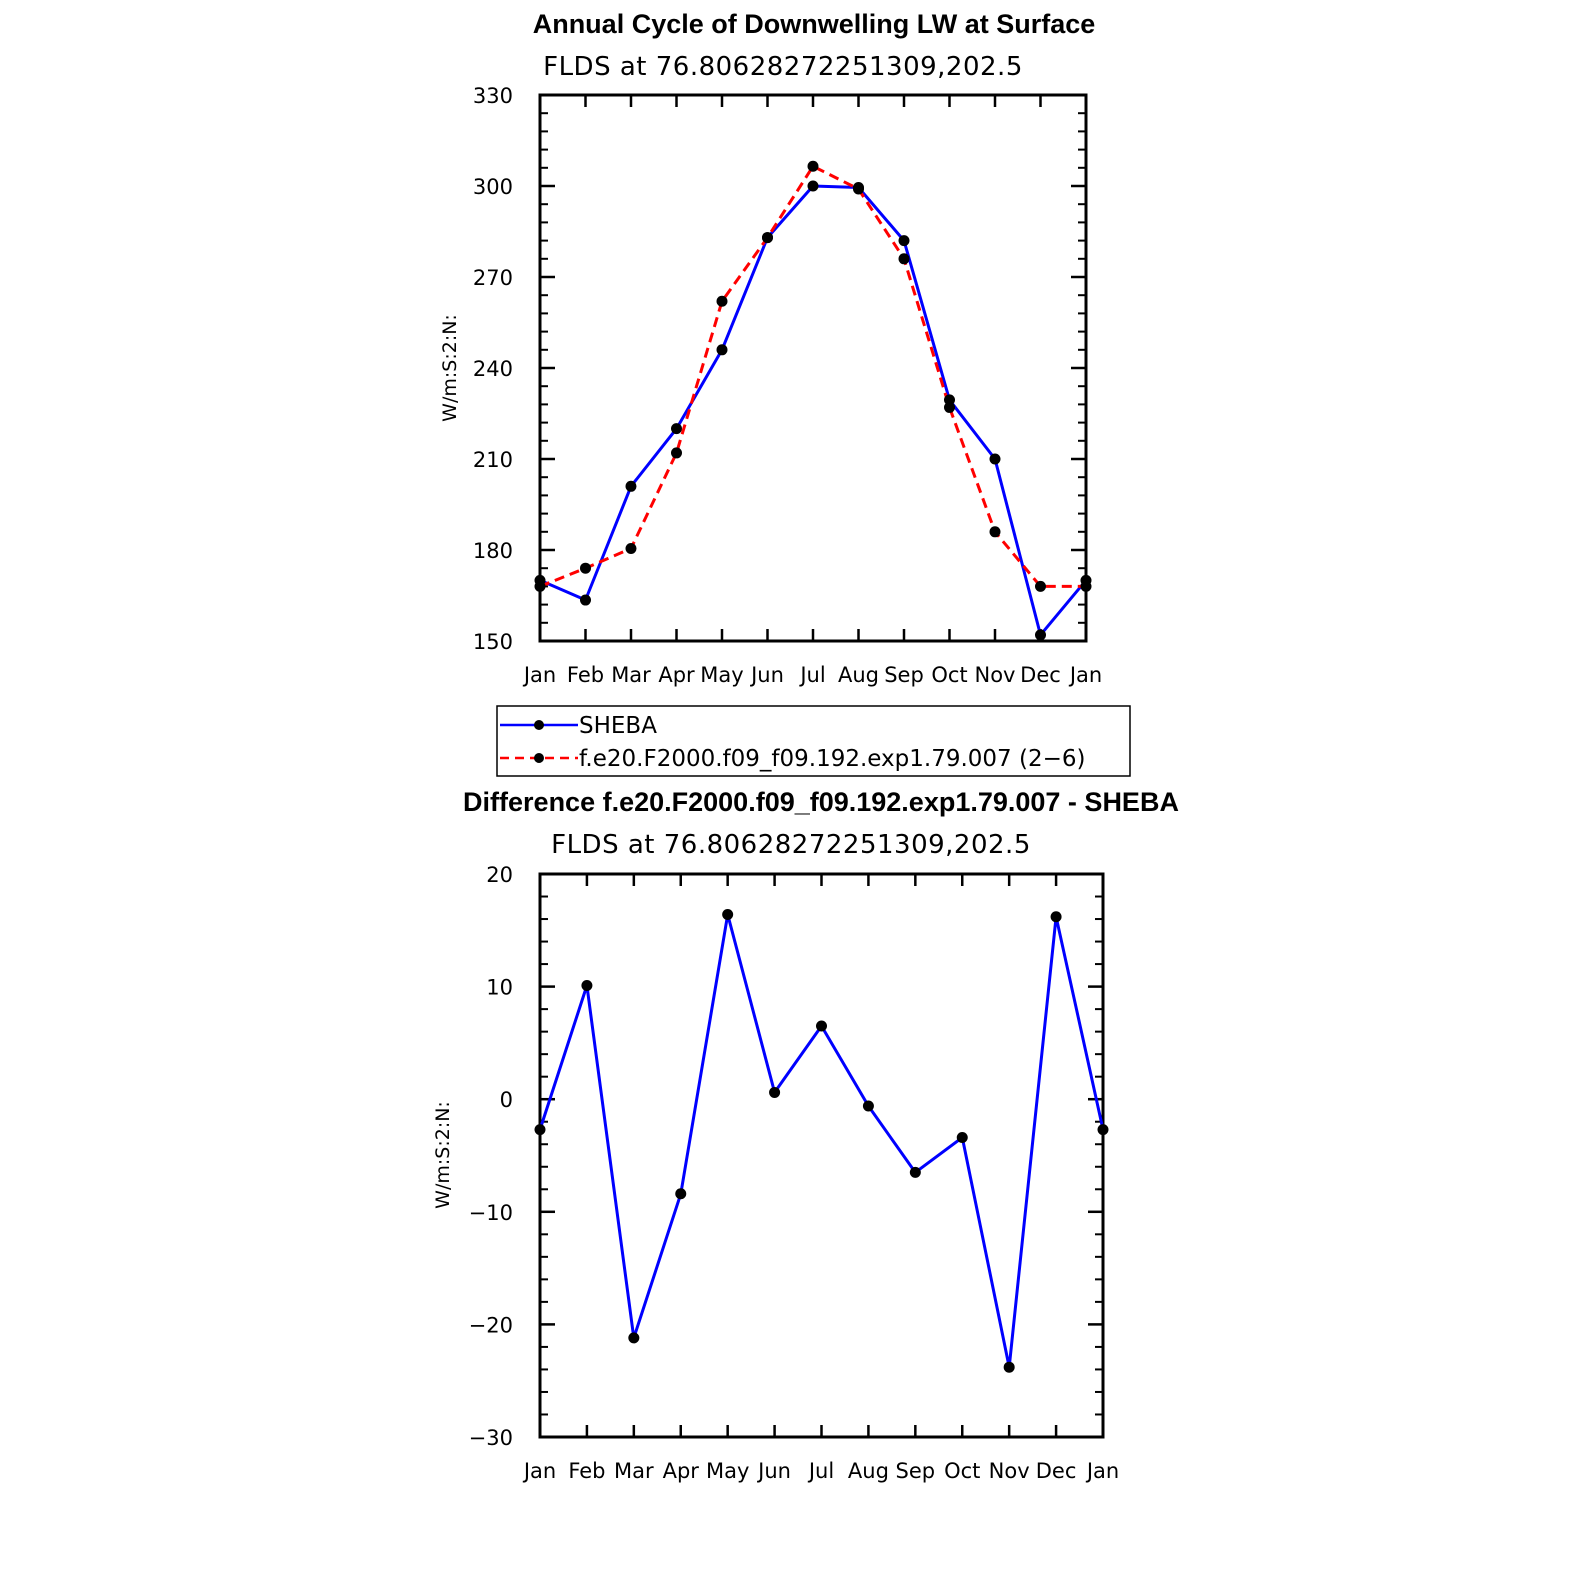  What do you see at coordinates (493, 96) in the screenshot?
I see `chart1-ytick-label: 330` at bounding box center [493, 96].